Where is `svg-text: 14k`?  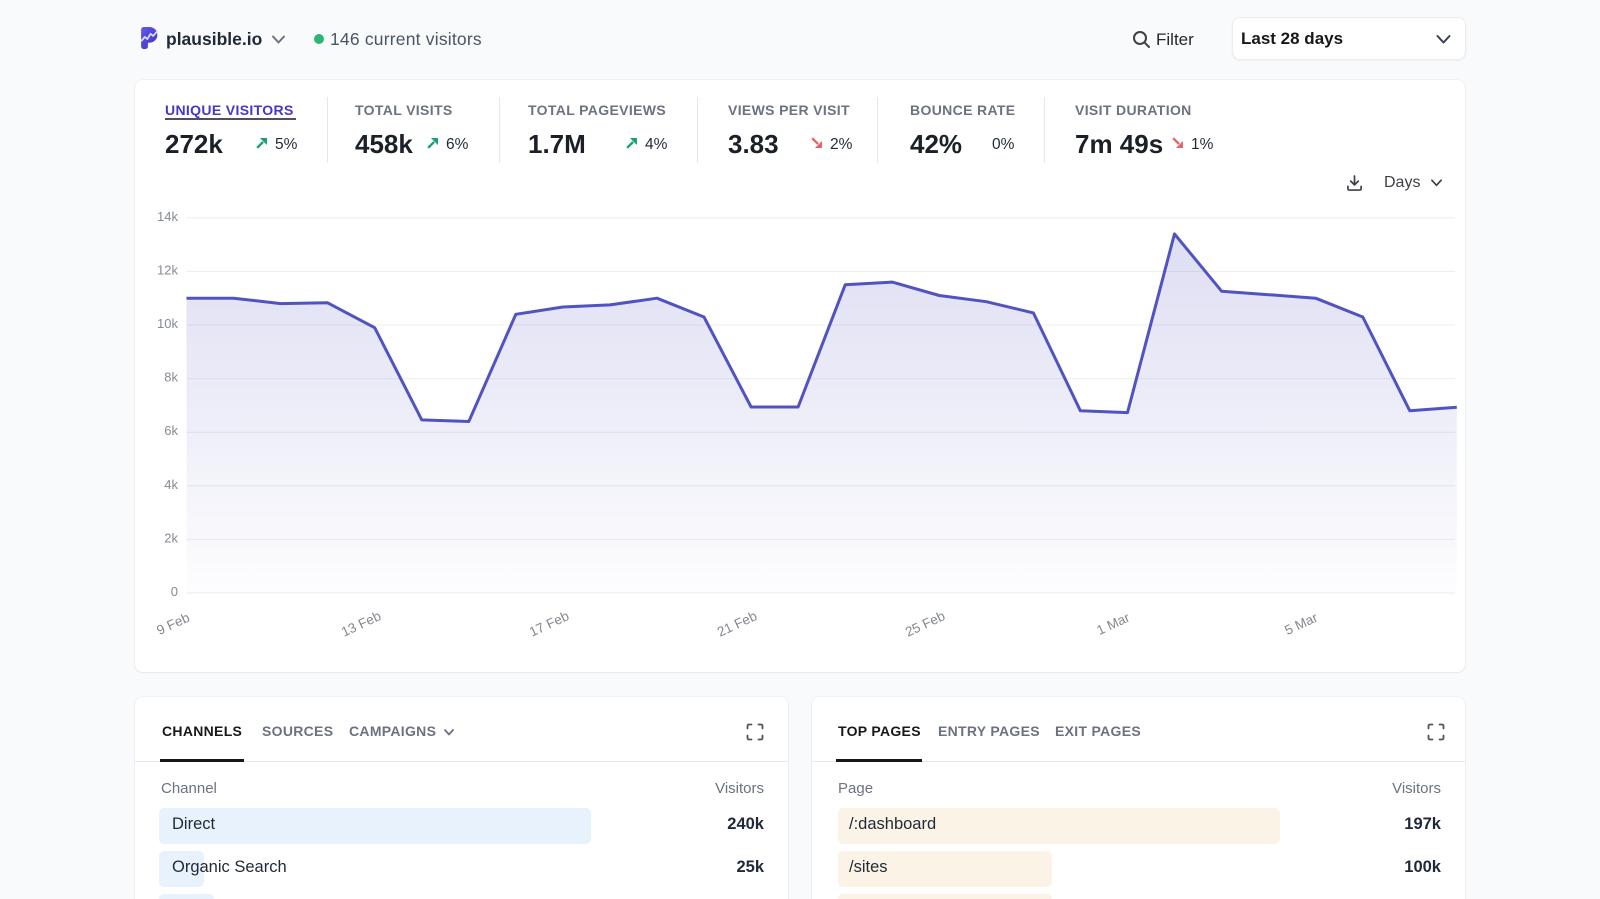
svg-text: 14k is located at coordinates (167, 216).